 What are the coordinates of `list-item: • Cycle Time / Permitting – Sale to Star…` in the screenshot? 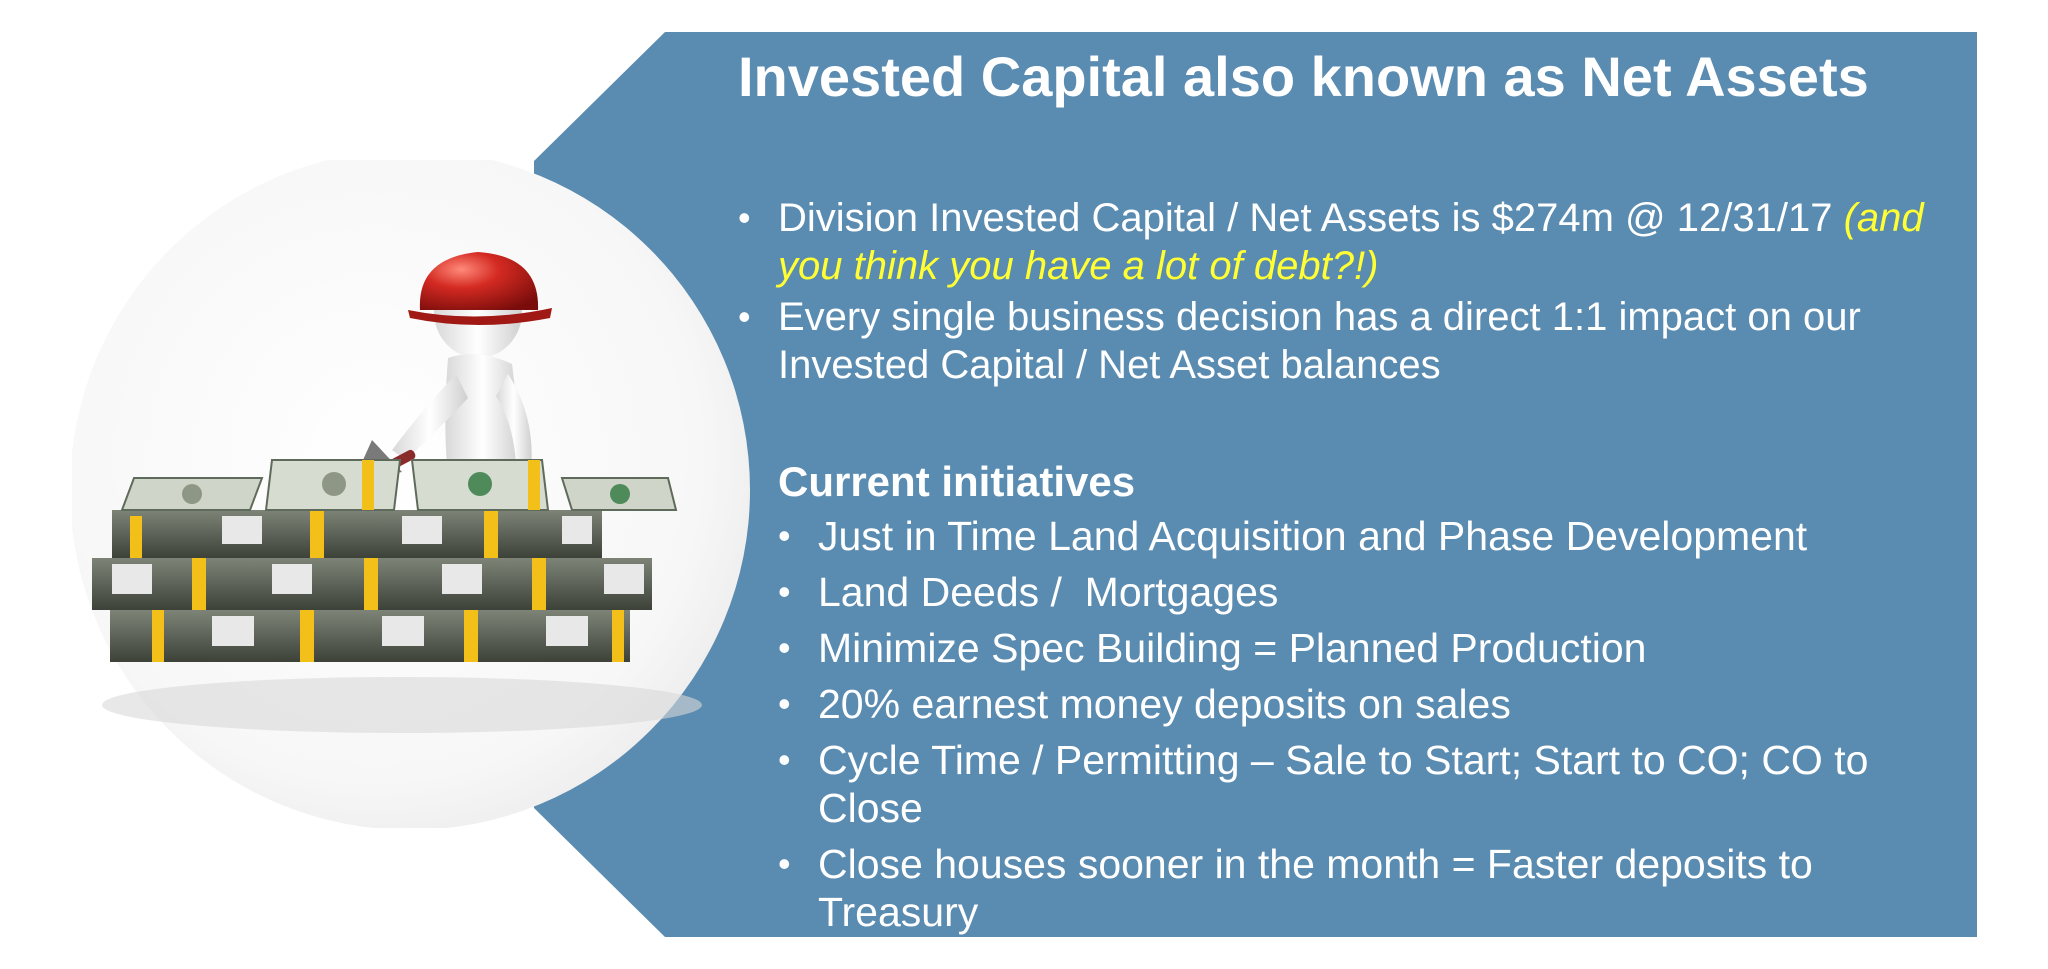 It's located at (1378, 784).